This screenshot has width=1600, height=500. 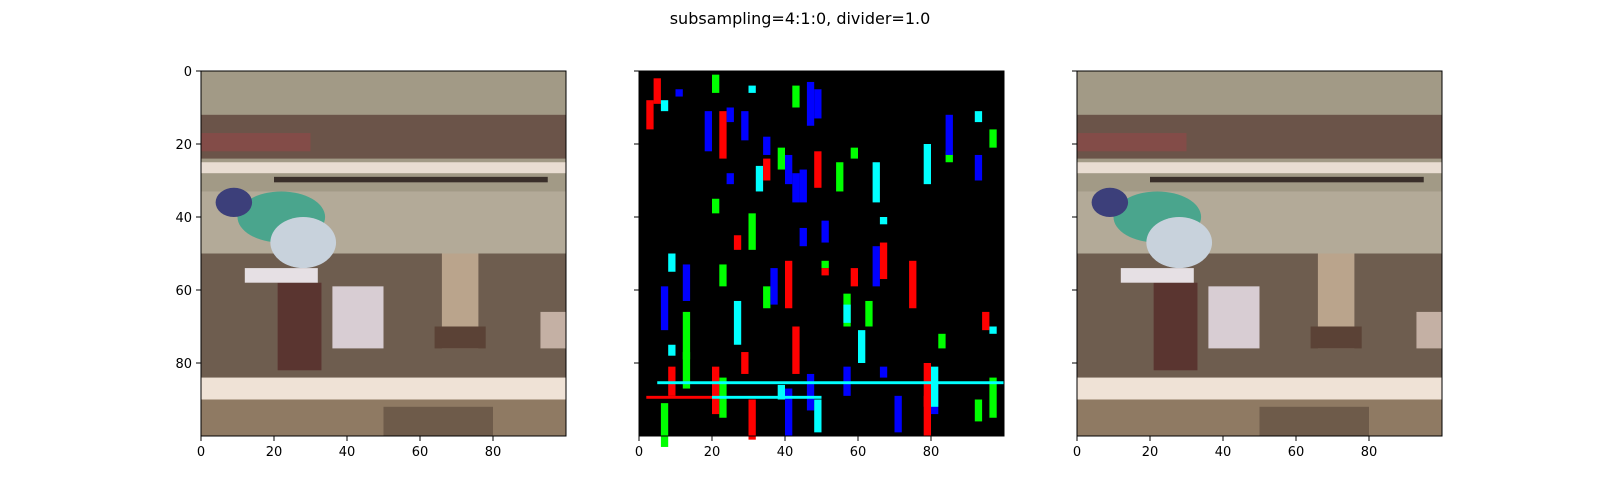 What do you see at coordinates (183, 145) in the screenshot?
I see `y-tick-label: 20` at bounding box center [183, 145].